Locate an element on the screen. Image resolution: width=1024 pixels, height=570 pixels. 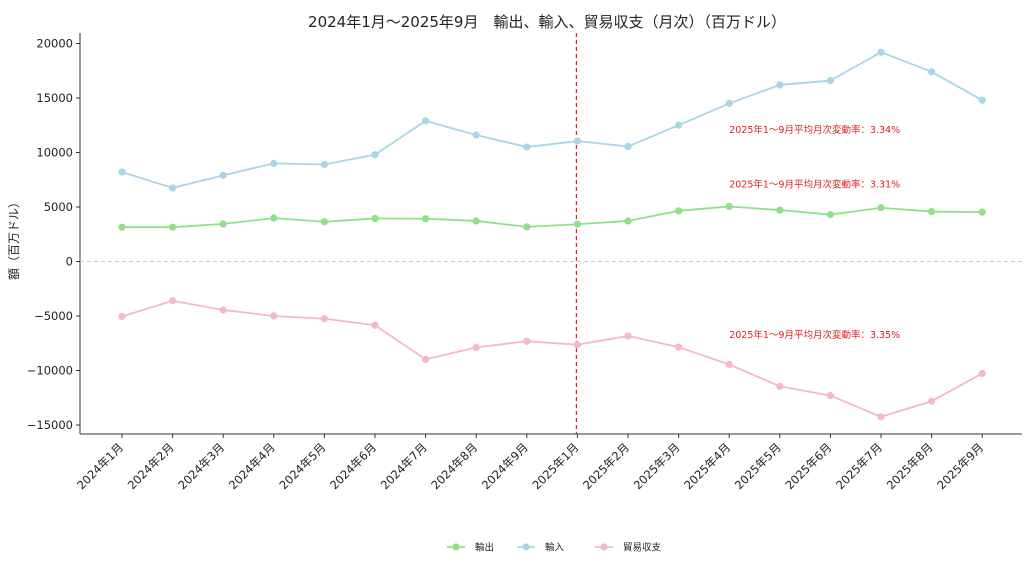
annotation-label: 2025年1～9月平均月次変動率：3.34% is located at coordinates (814, 130).